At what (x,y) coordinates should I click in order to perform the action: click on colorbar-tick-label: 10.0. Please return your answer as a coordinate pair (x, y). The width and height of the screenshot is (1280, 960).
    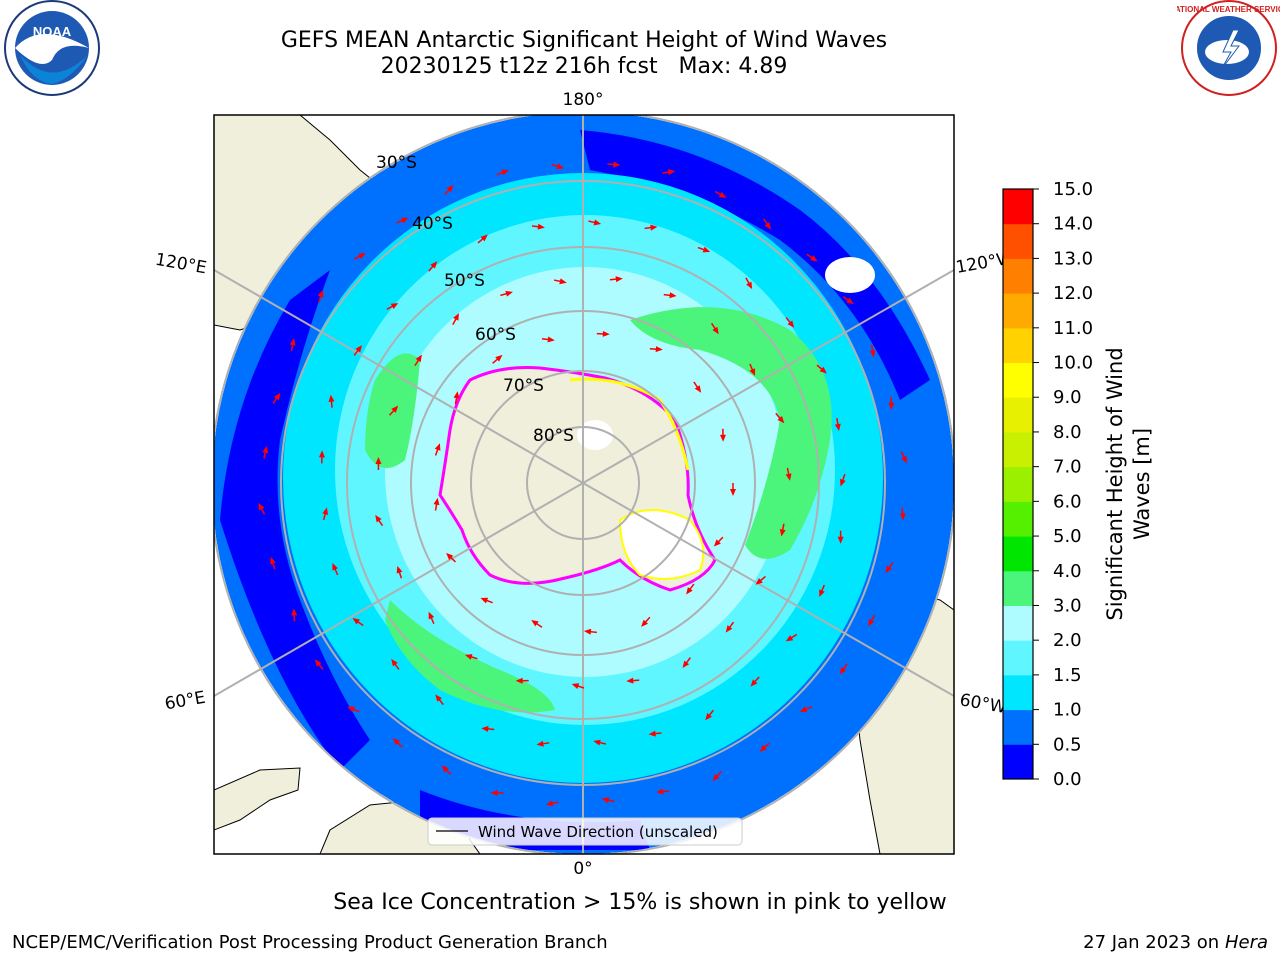
    Looking at the image, I should click on (1073, 363).